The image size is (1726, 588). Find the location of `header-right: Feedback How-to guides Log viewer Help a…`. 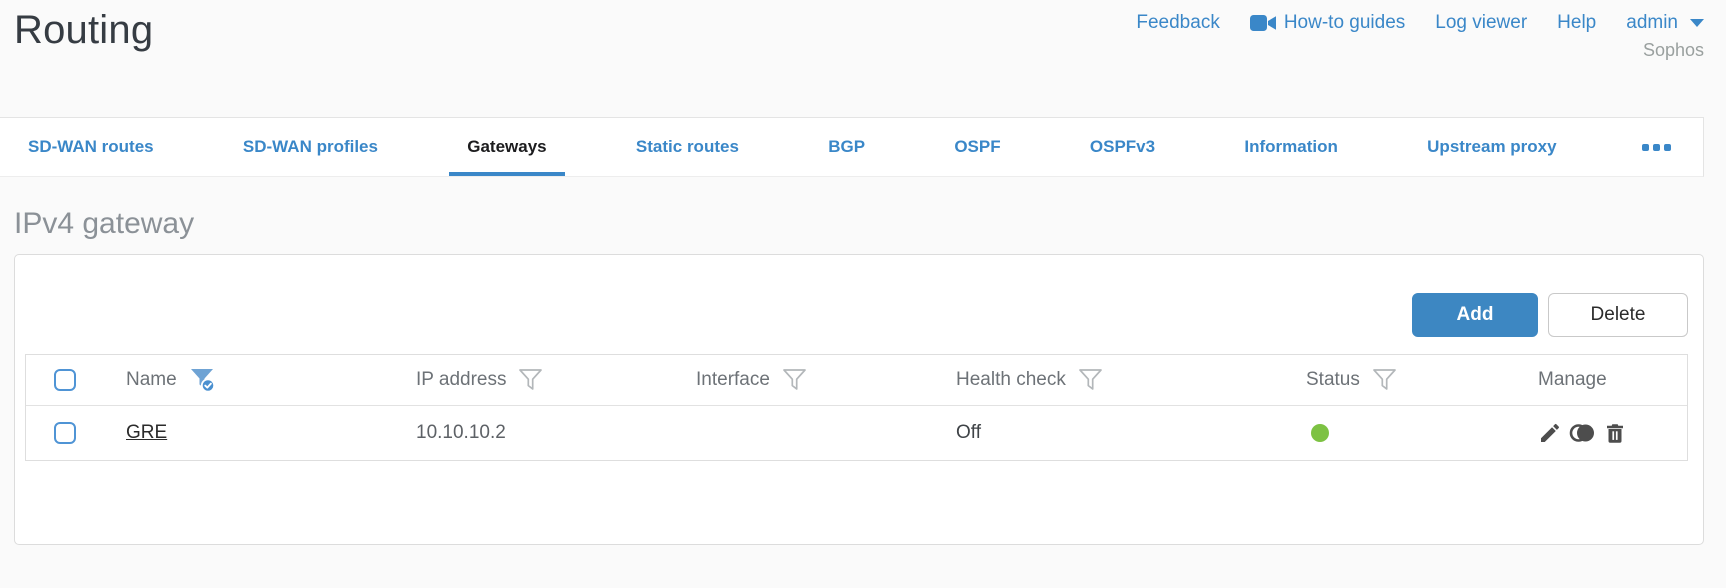

header-right: Feedback How-to guides Log viewer Help a… is located at coordinates (1420, 32).